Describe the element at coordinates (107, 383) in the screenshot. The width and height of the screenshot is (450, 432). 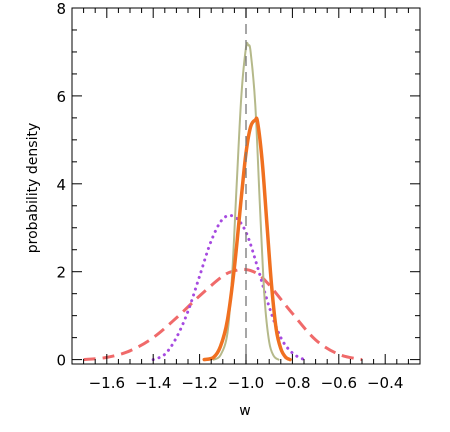
I see `x-tick-label: −1.6` at that location.